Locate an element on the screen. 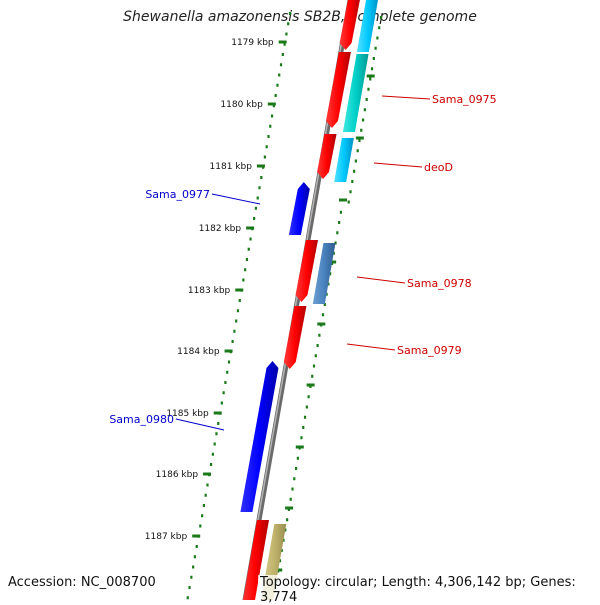  gene-label-Sama_0979: Sama_0979 is located at coordinates (429, 350).